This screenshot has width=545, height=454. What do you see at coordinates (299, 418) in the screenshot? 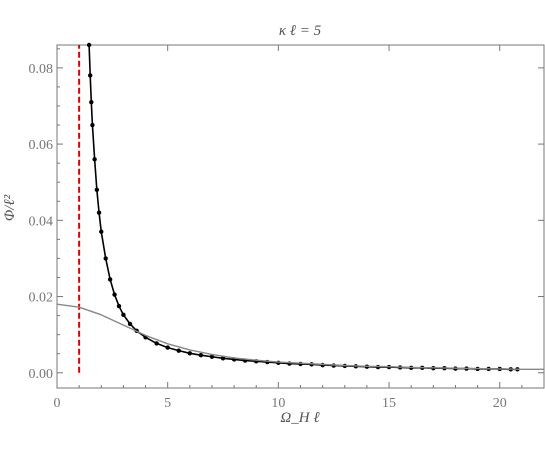
I see `x-axis-title: Ω_H ℓ` at bounding box center [299, 418].